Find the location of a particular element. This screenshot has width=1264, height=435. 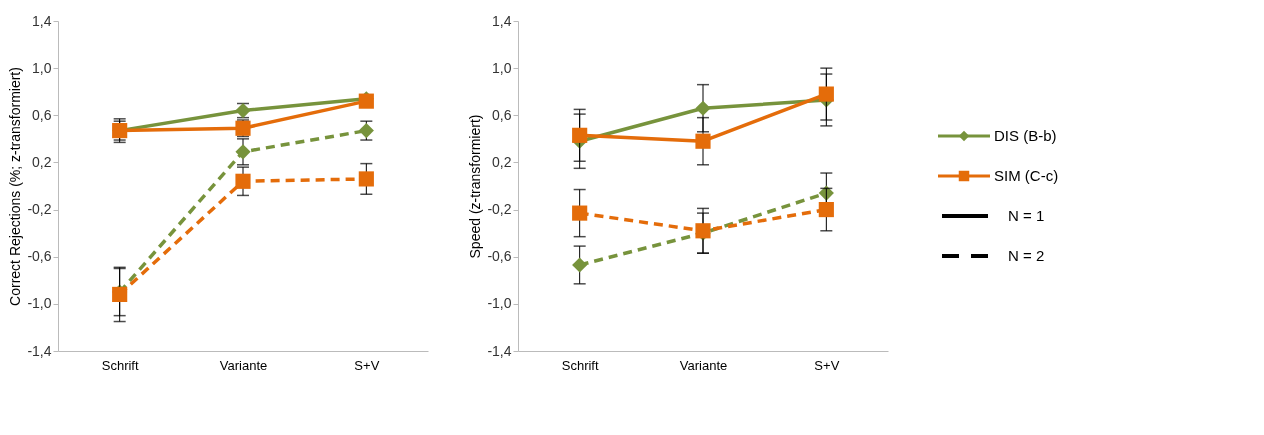

text: N = 2 is located at coordinates (1026, 255).